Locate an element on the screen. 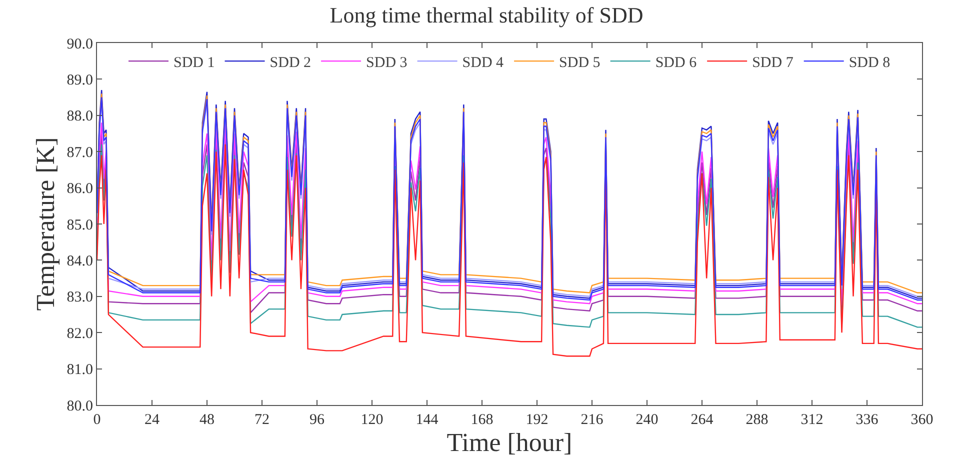  x-tick-label: 312 is located at coordinates (812, 420).